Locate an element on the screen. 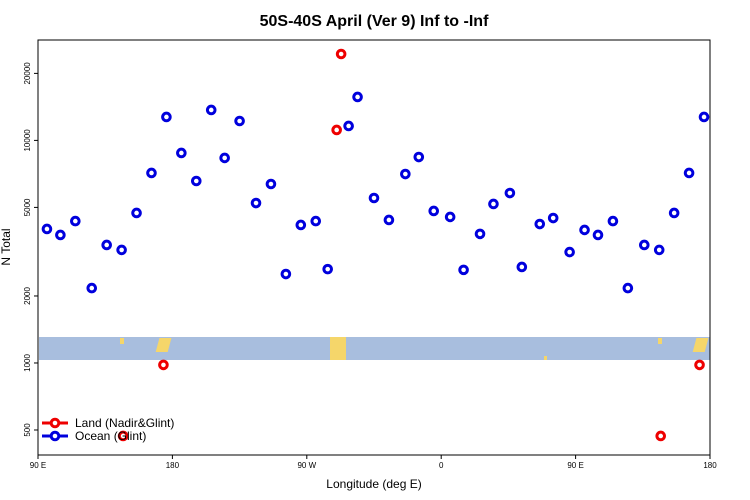 The height and width of the screenshot is (500, 750). y-tick-label: 5000 is located at coordinates (27, 207).